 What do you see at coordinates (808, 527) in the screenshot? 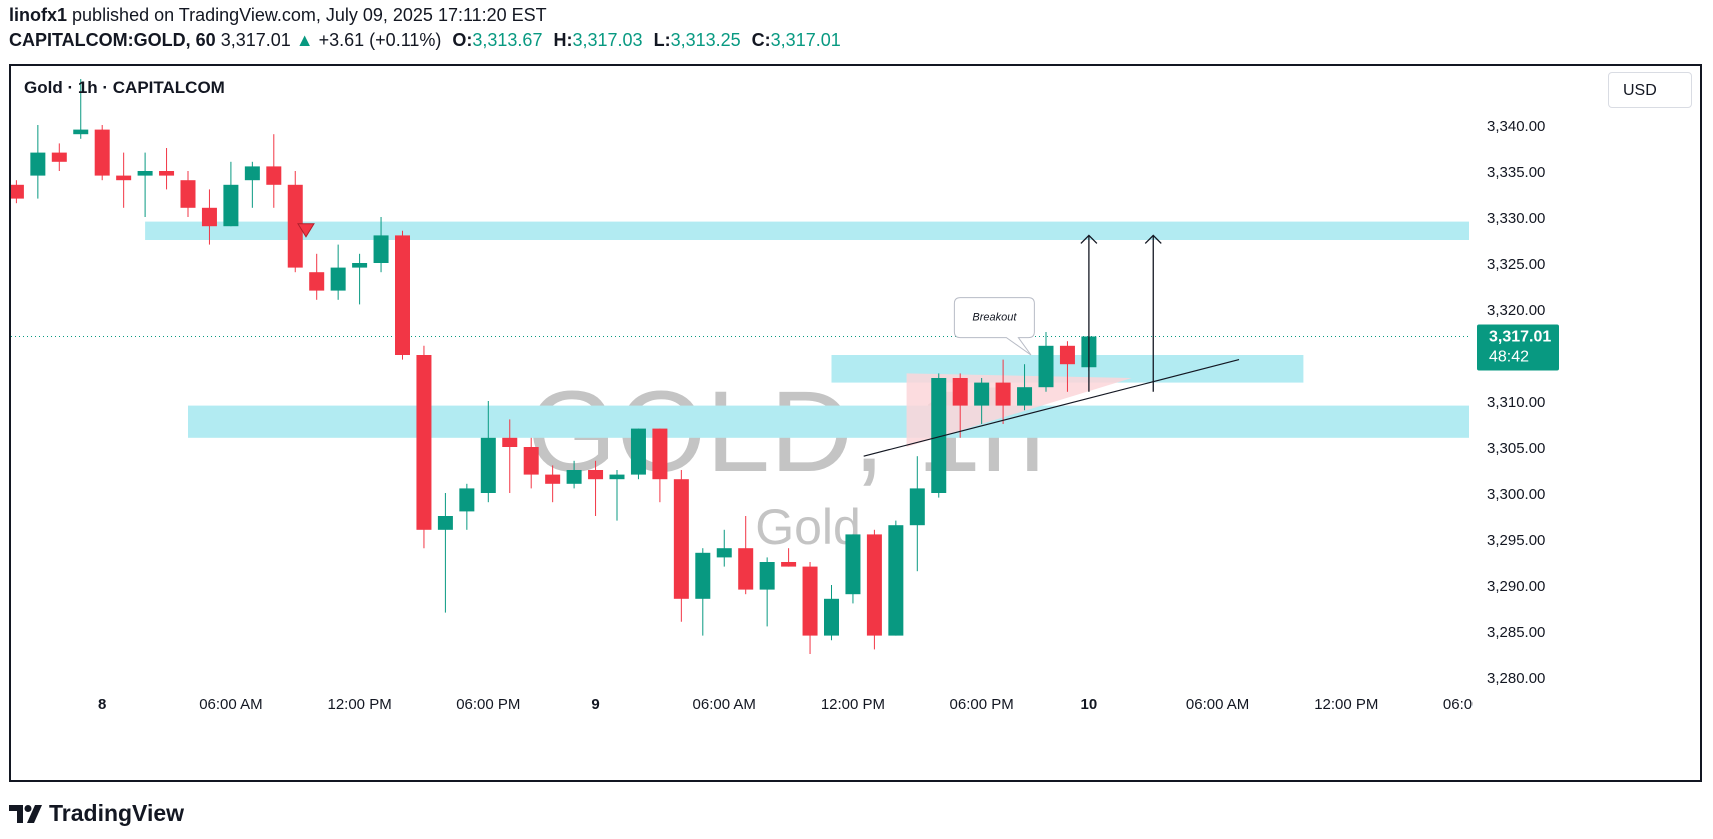
I see `watermark-name: Gold` at bounding box center [808, 527].